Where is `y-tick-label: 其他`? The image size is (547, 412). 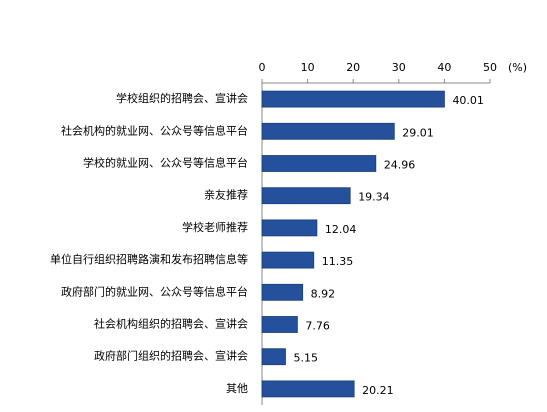 y-tick-label: 其他 is located at coordinates (237, 388).